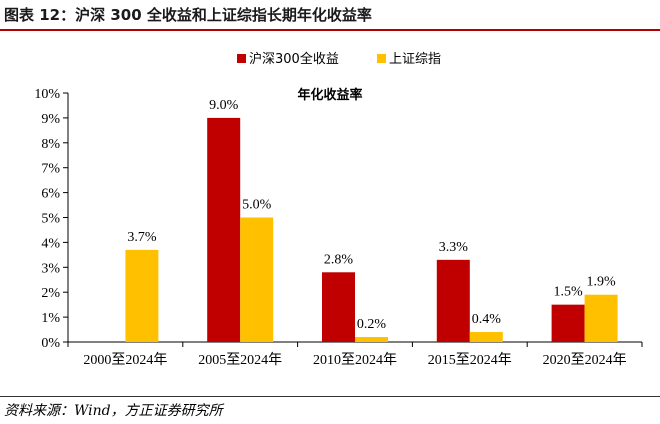  Describe the element at coordinates (585, 360) in the screenshot. I see `x-tick-label: 2020至2024年` at that location.